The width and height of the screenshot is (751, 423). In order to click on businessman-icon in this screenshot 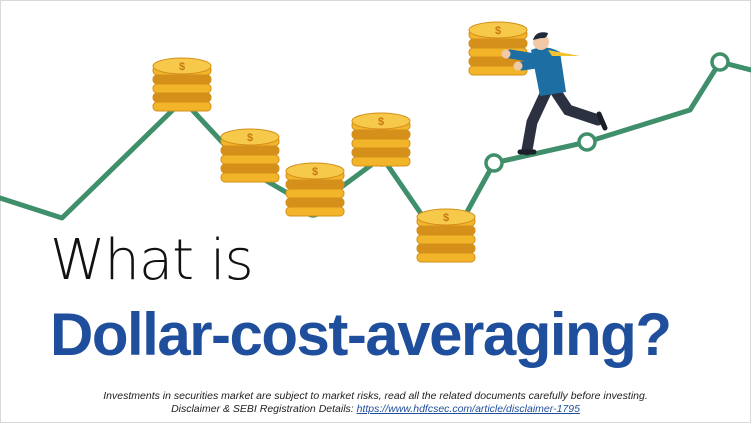, I will do `click(554, 94)`.